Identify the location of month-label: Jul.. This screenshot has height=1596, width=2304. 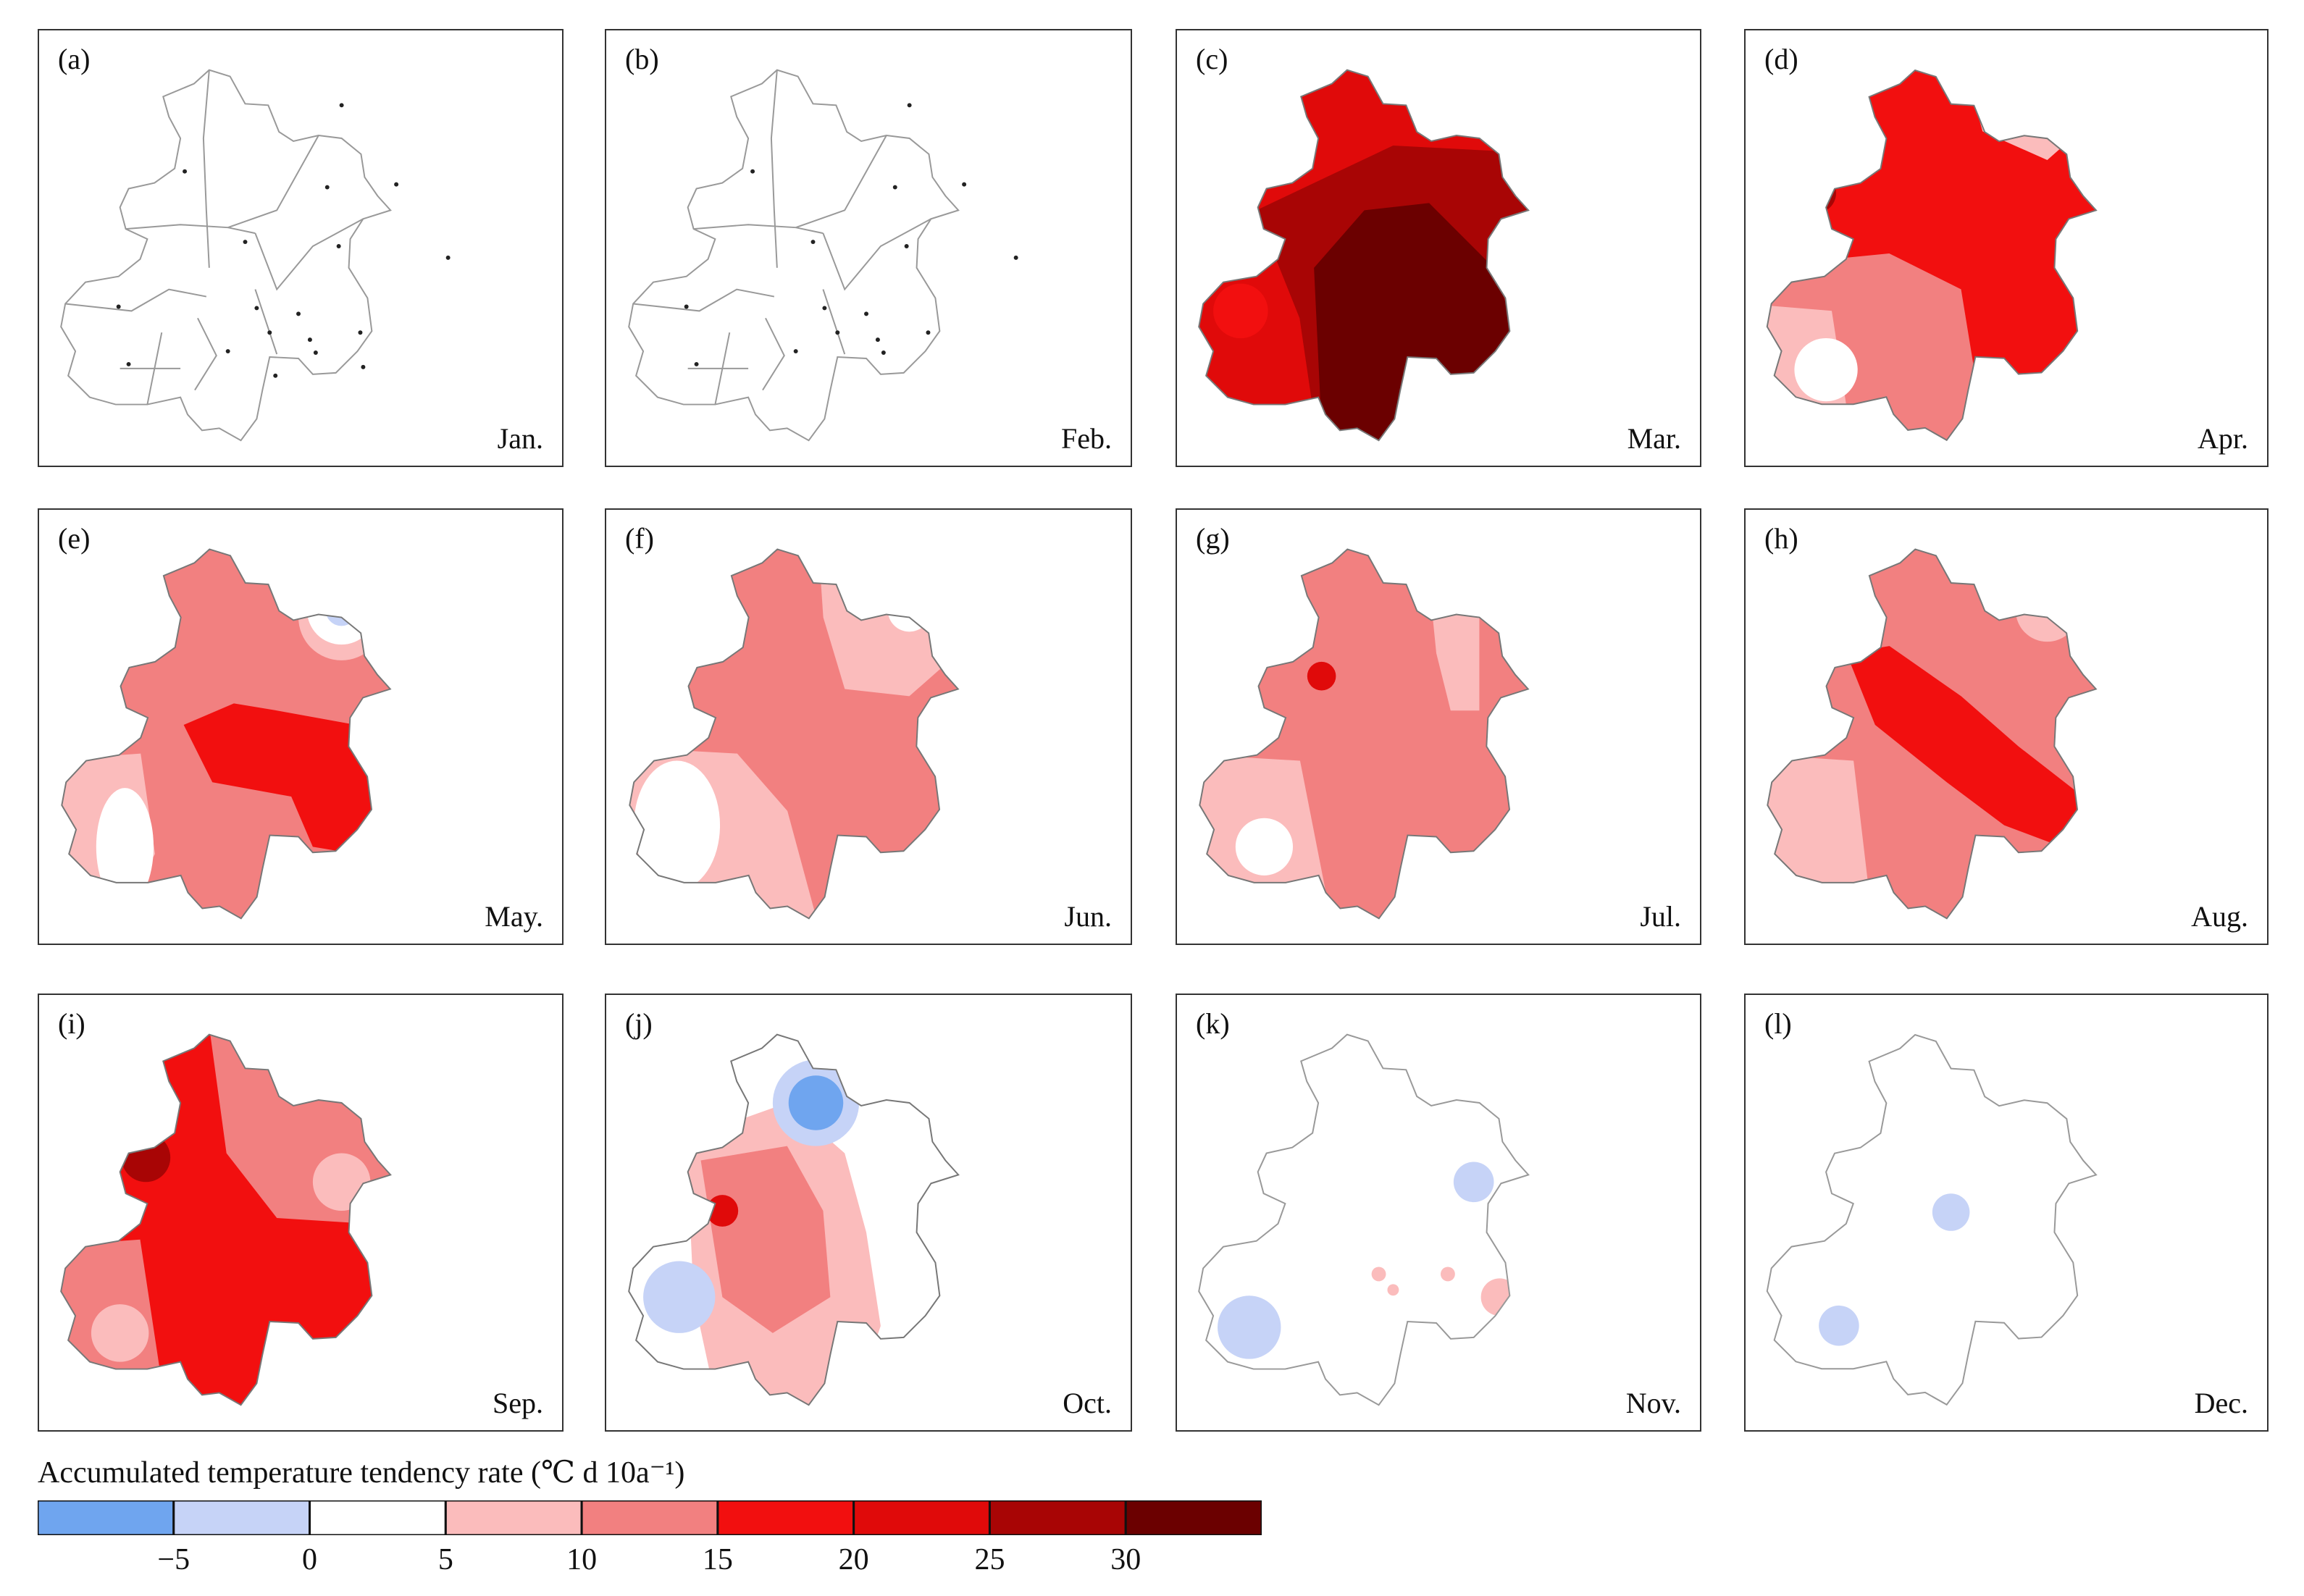
(1660, 916).